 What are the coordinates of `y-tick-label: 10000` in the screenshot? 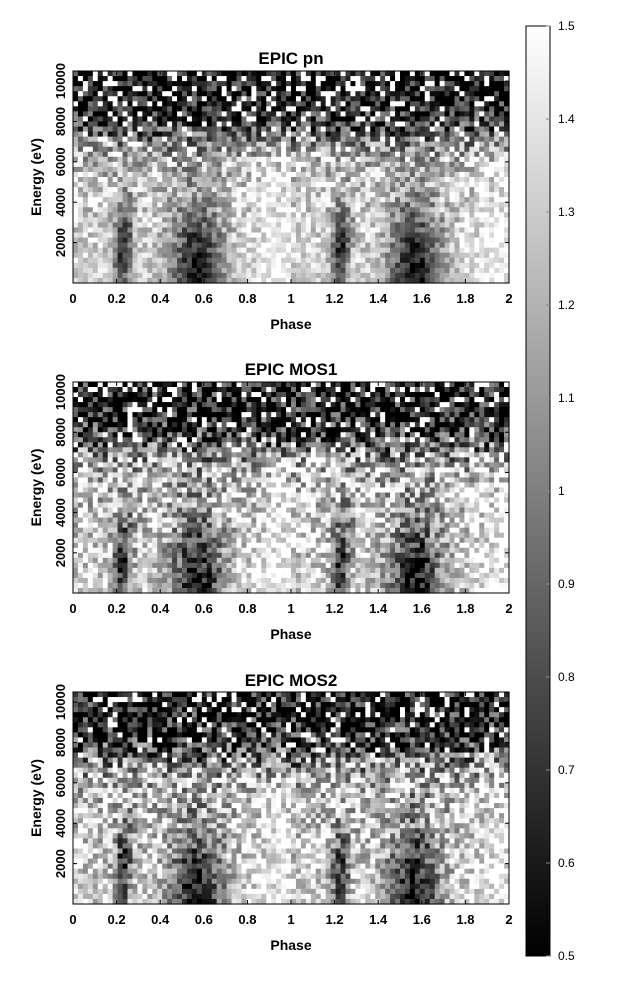 It's located at (60, 81).